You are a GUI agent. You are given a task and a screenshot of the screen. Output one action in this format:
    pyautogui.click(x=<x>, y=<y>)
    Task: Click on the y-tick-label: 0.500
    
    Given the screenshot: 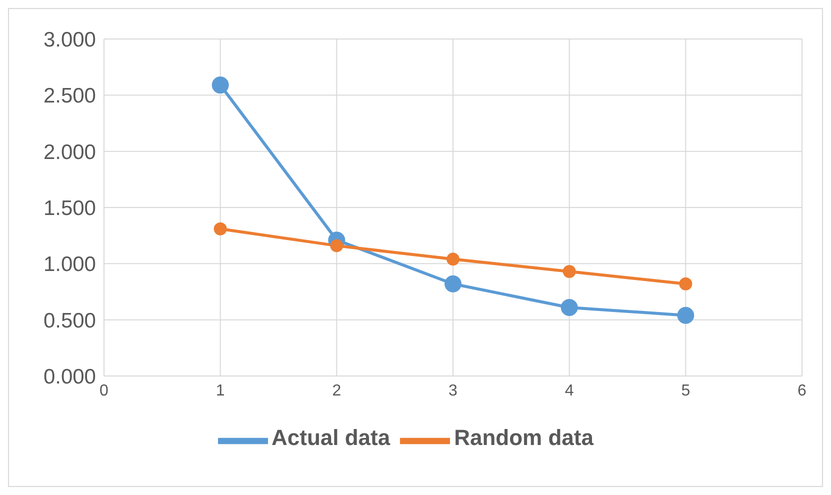 What is the action you would take?
    pyautogui.click(x=69, y=320)
    